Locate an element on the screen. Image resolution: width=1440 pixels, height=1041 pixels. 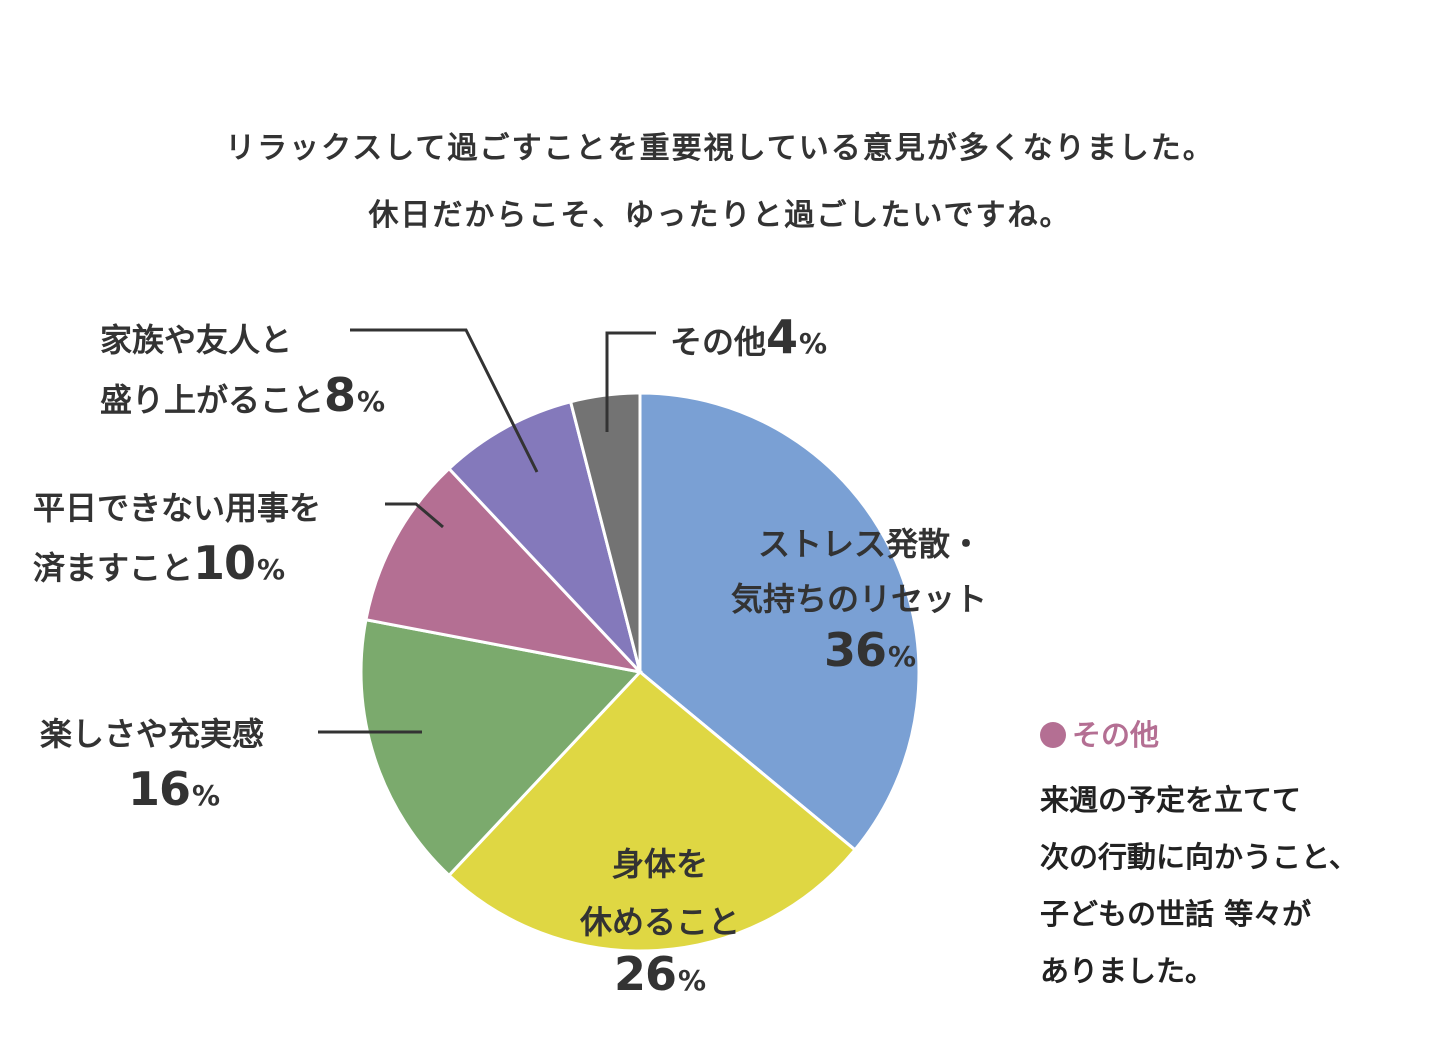
unit-other: % is located at coordinates (813, 343).